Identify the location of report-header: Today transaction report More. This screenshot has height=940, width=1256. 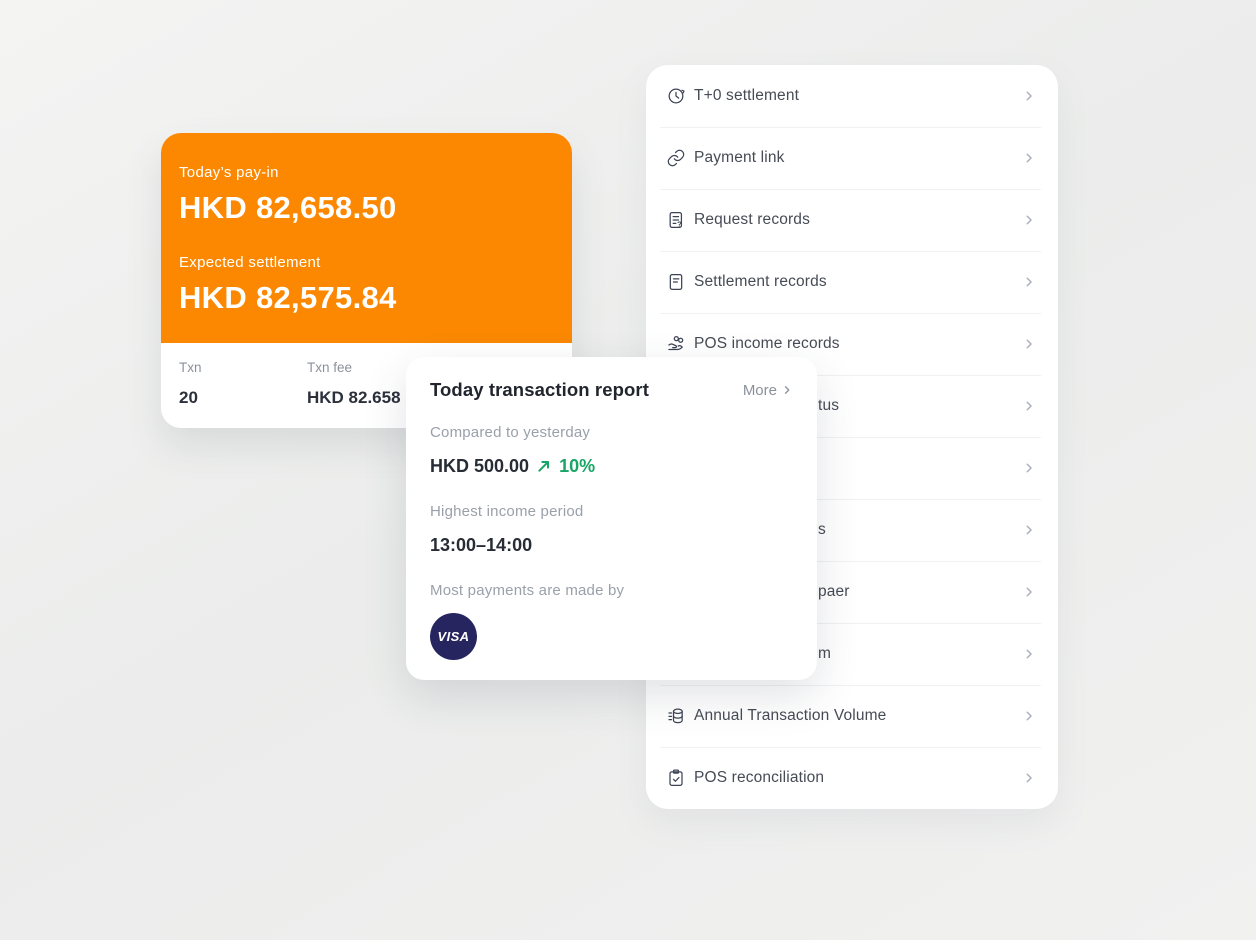
(611, 390).